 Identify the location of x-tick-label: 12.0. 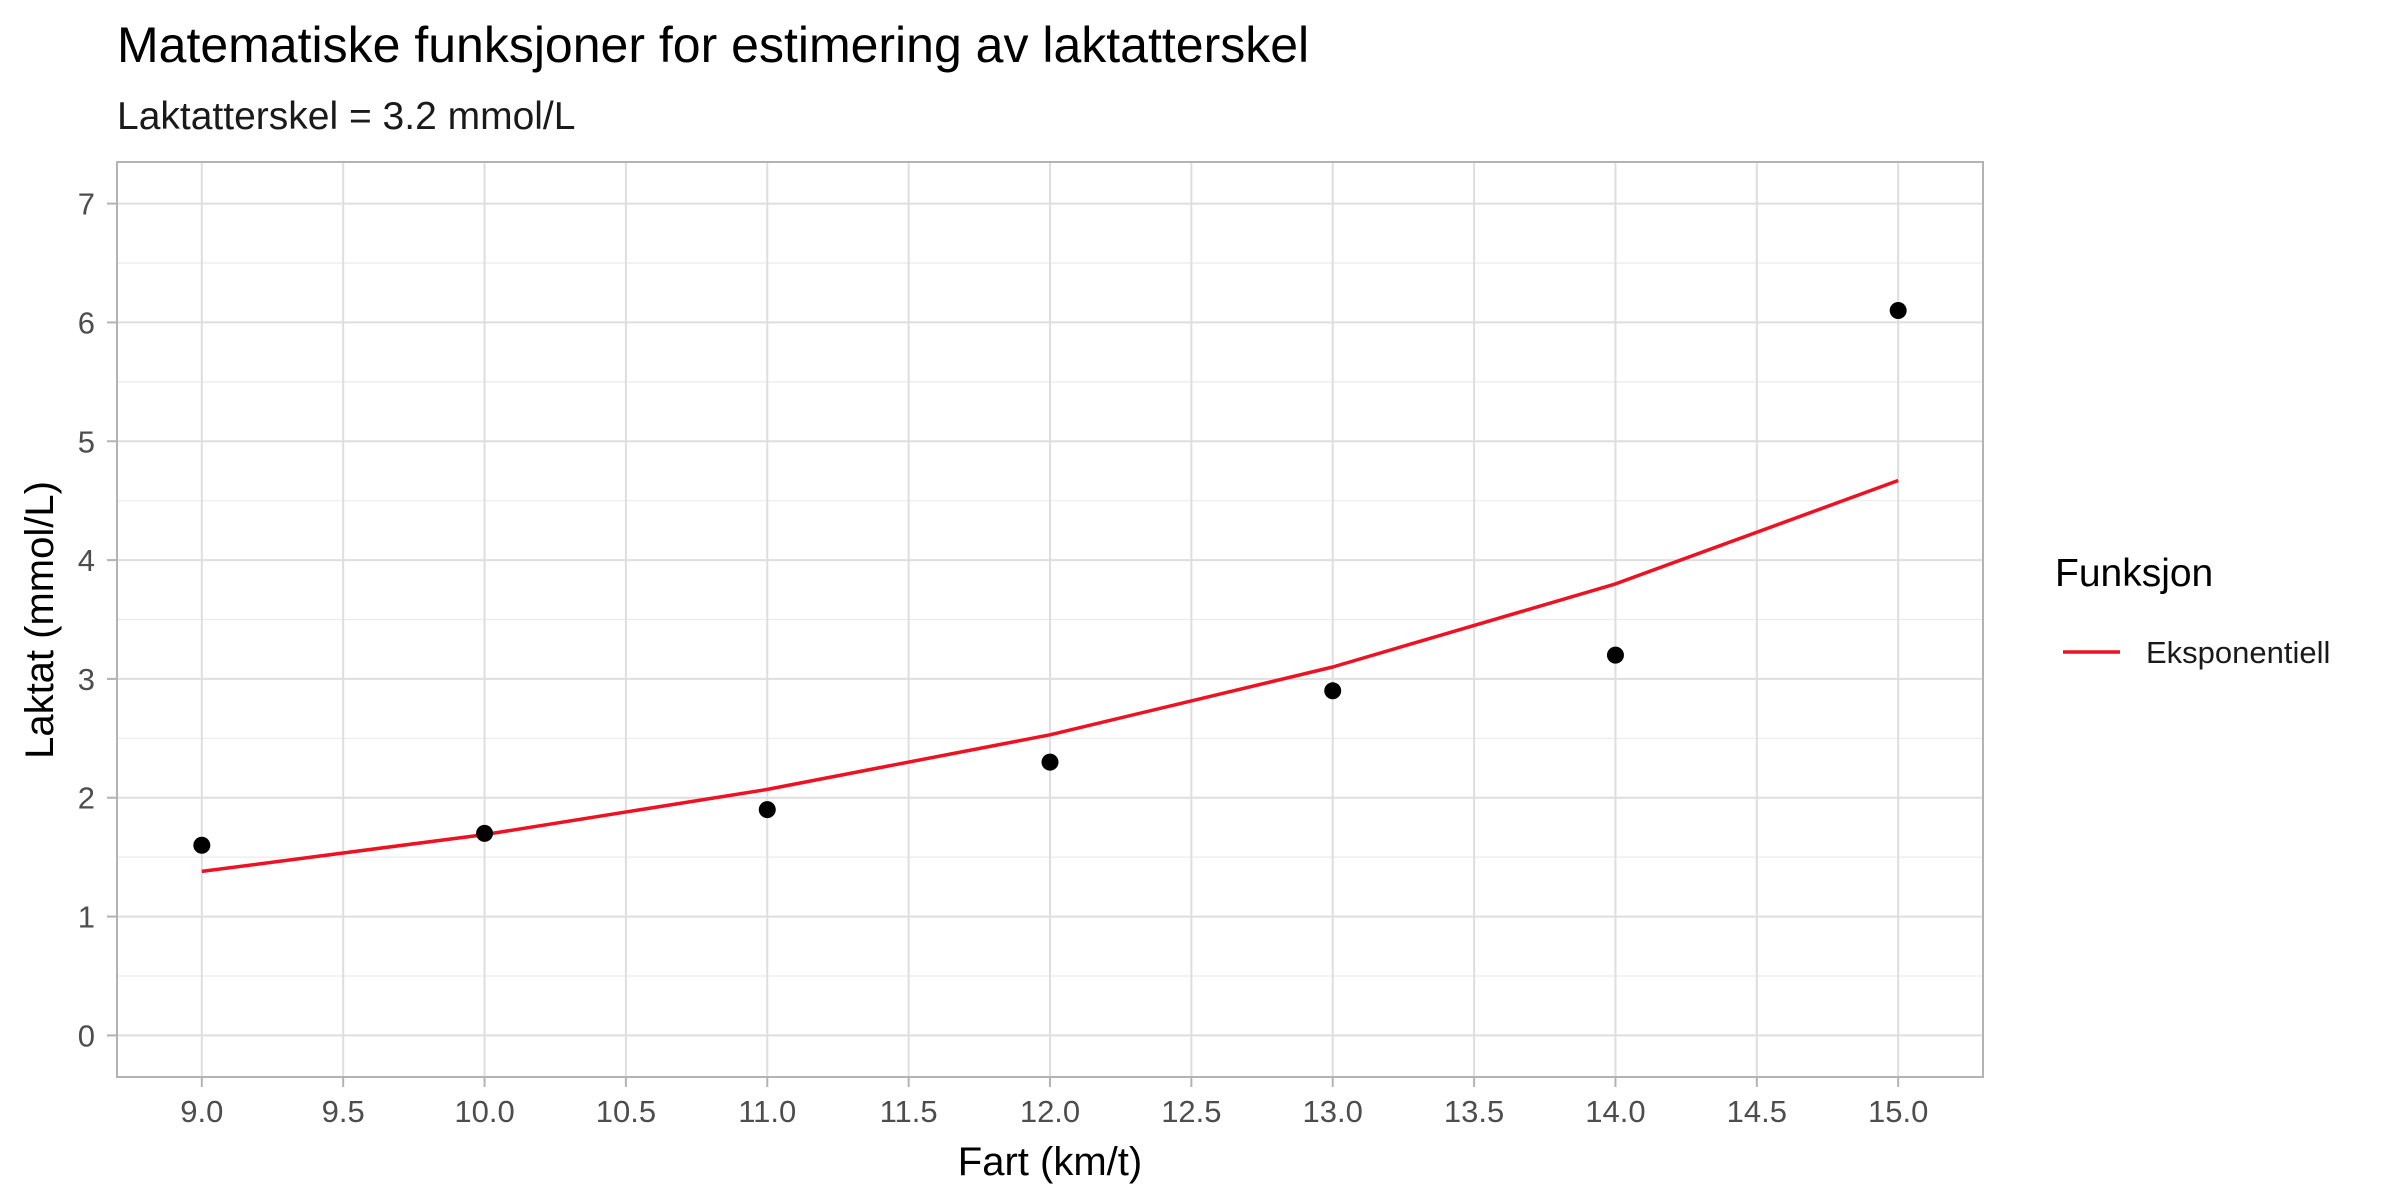
(1050, 1111).